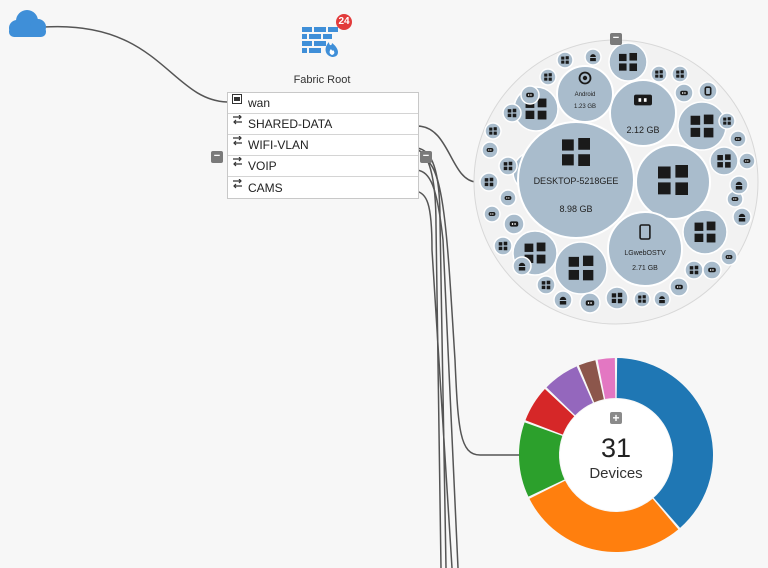  Describe the element at coordinates (344, 22) in the screenshot. I see `alert-badge: 24` at that location.